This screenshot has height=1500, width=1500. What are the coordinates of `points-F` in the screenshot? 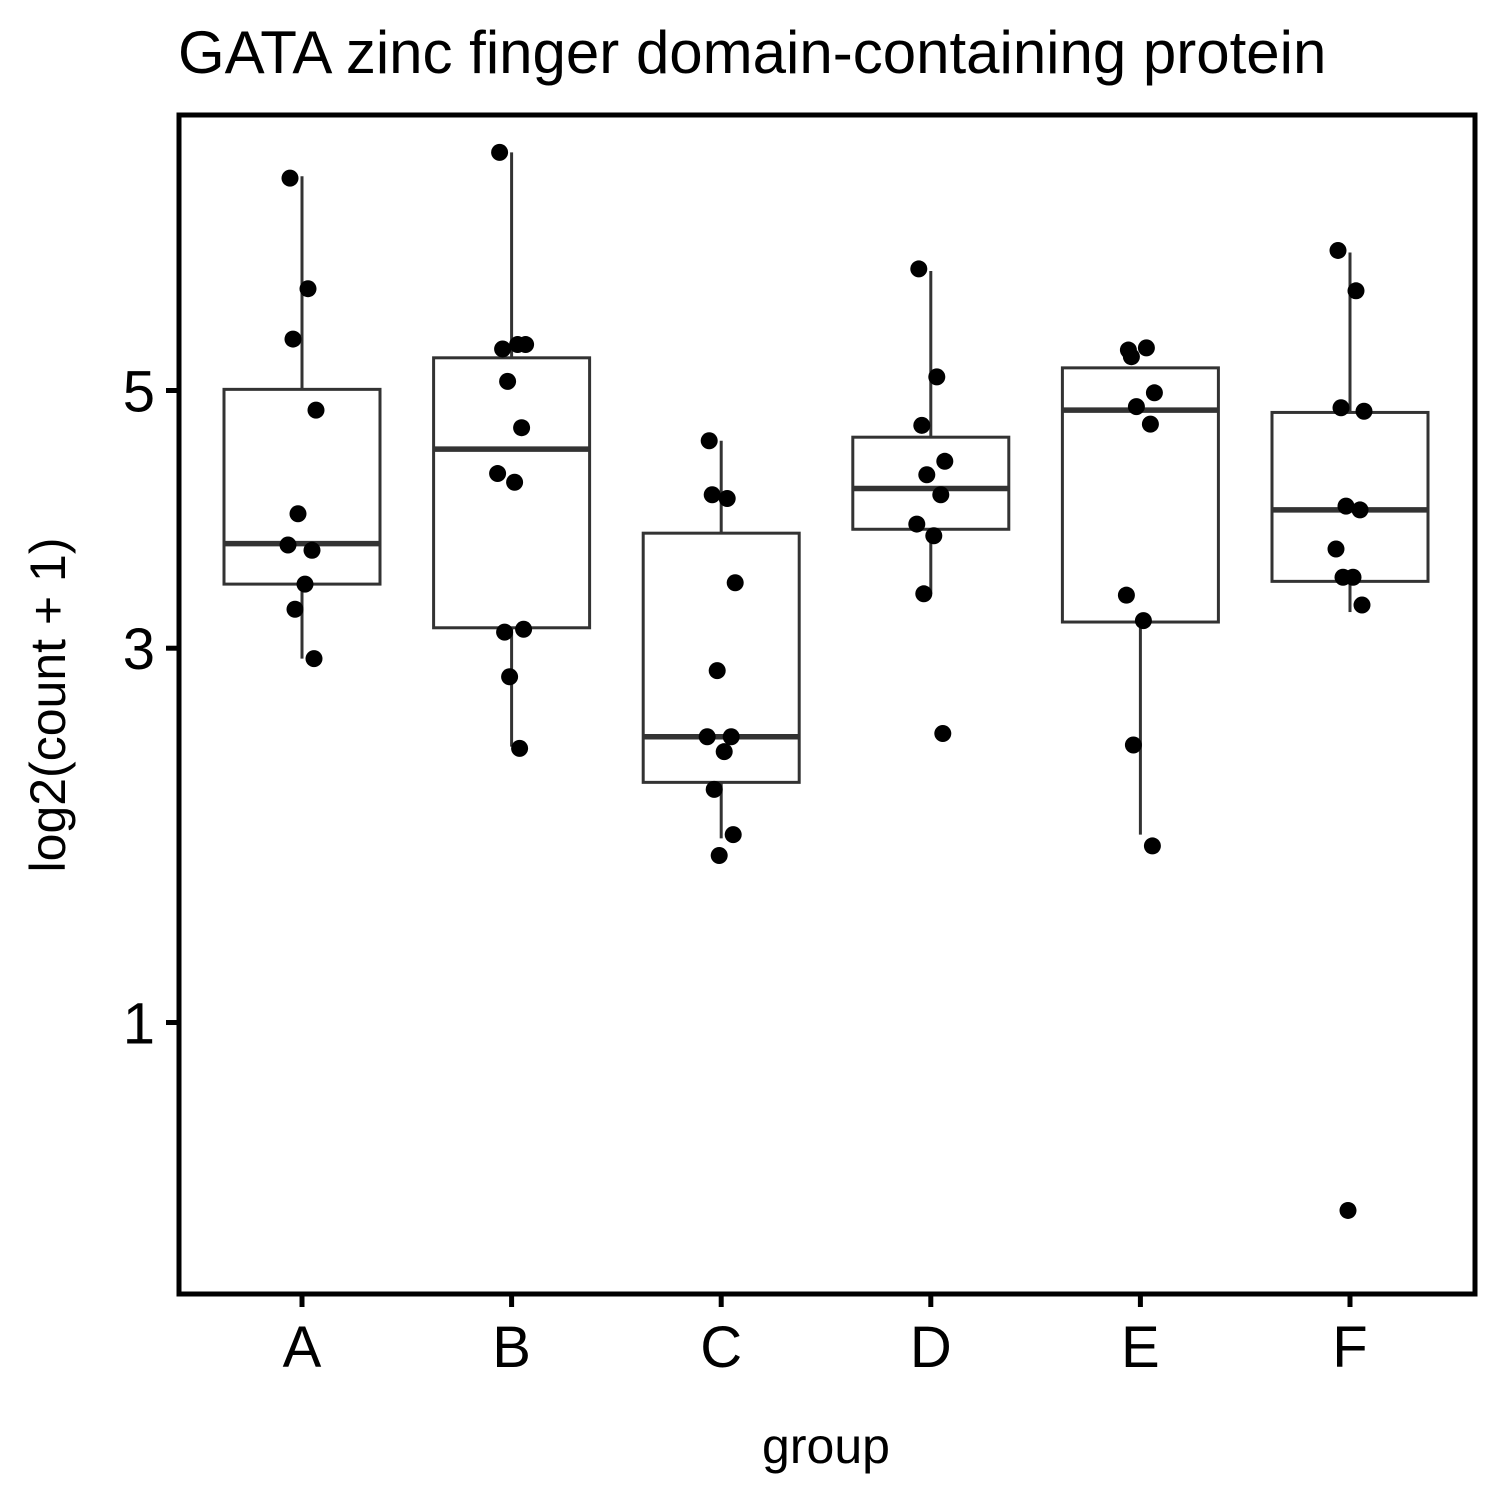 It's located at (1350, 730).